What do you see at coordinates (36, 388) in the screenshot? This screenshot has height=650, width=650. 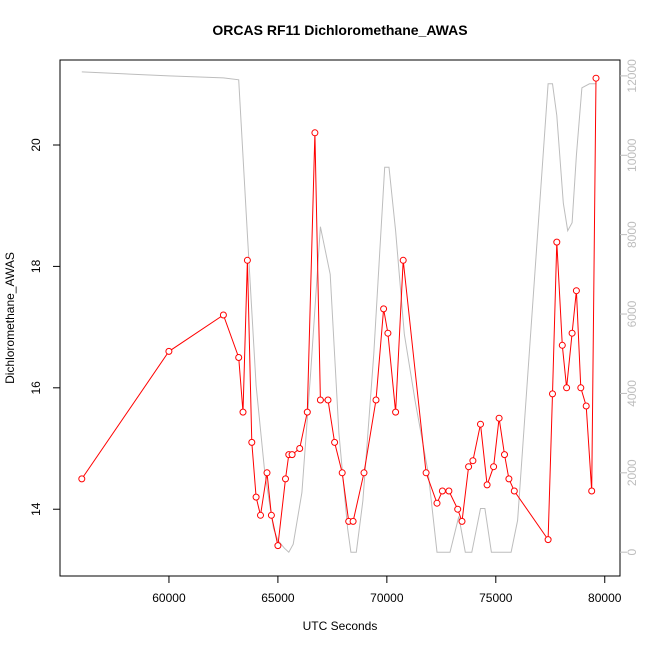 I see `y-tick-label: 16` at bounding box center [36, 388].